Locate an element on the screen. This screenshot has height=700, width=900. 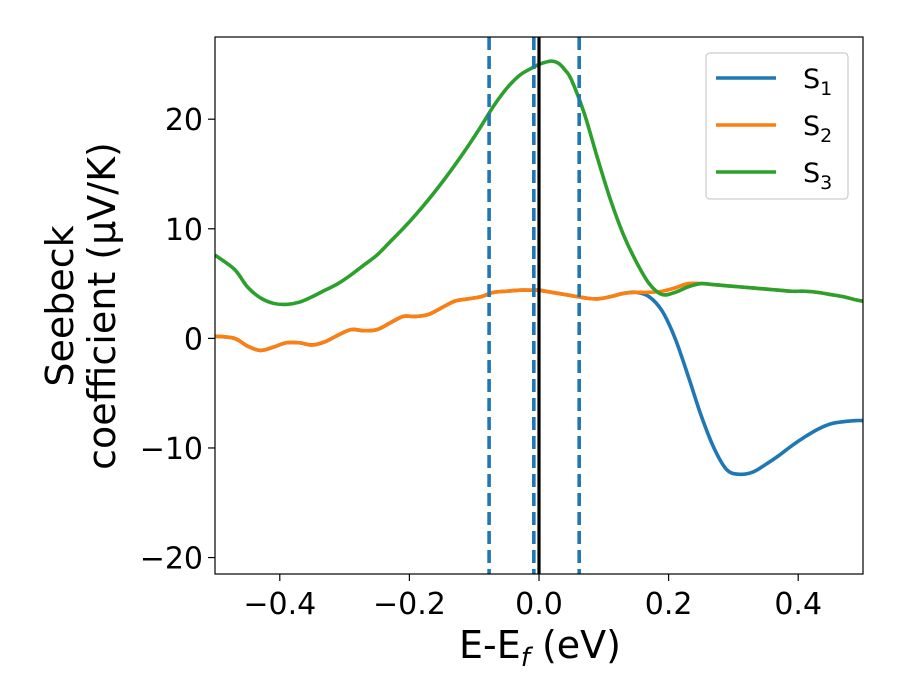
legend: S1 S2 S3 is located at coordinates (777, 126).